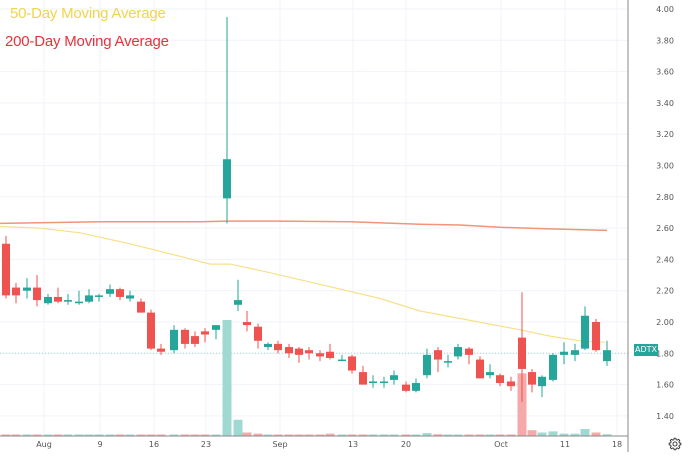  I want to click on x-tick-label: 16, so click(154, 444).